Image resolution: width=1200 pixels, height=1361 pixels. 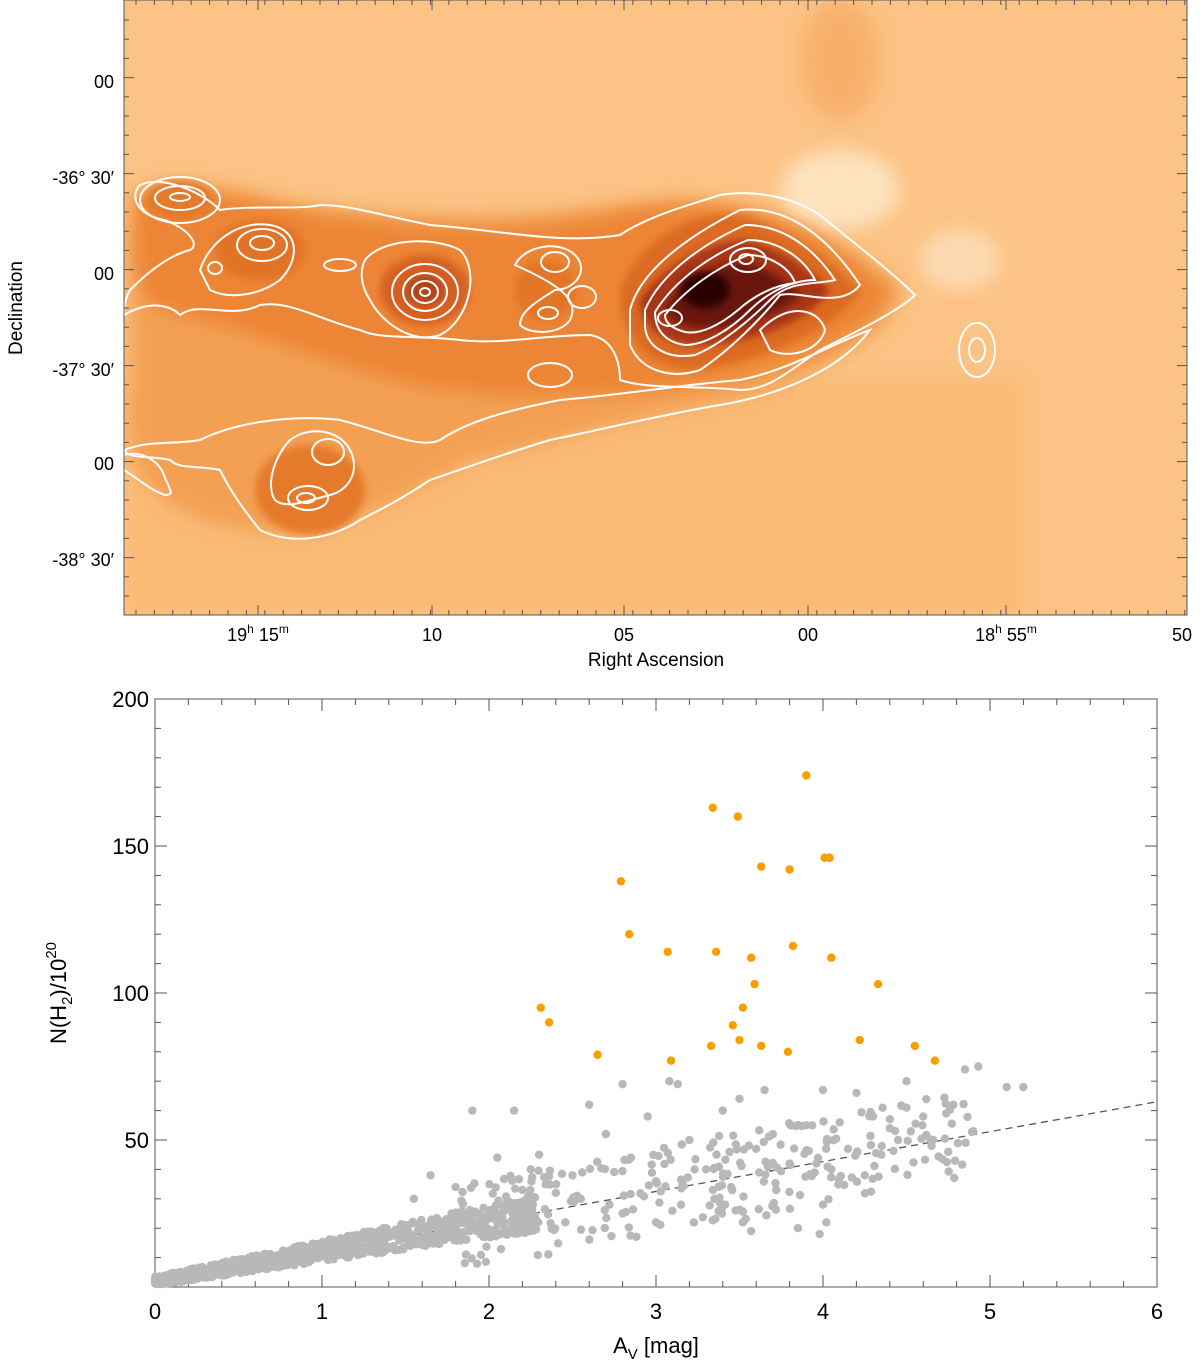 What do you see at coordinates (180, 200) in the screenshot?
I see `contour-blob-a1` at bounding box center [180, 200].